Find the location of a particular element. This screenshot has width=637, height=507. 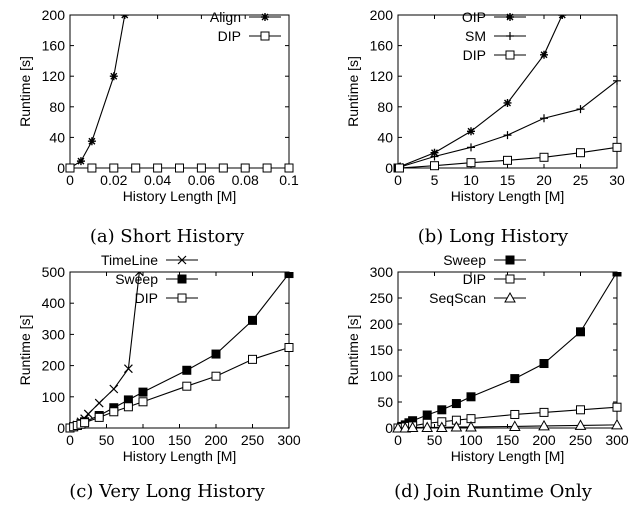

legend-label: OIP is located at coordinates (474, 17).